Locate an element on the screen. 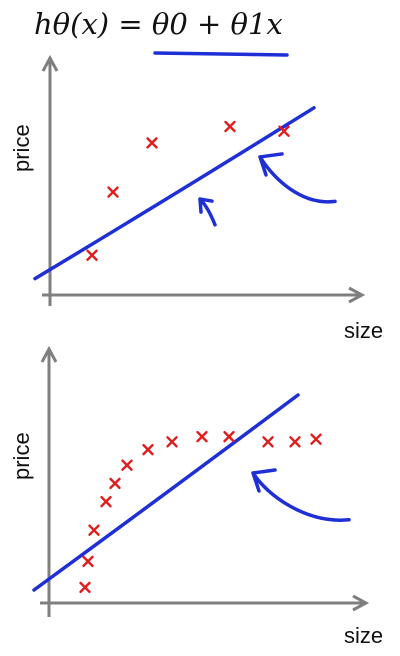 Image resolution: width=400 pixels, height=656 pixels. formula-underline is located at coordinates (221, 54).